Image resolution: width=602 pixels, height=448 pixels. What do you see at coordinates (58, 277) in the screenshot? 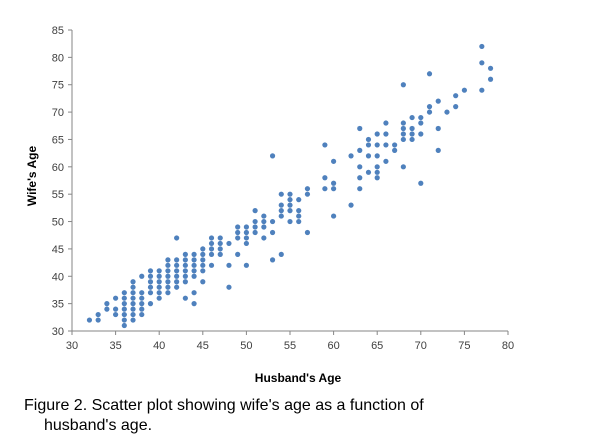
I see `y-tick-label: 40` at bounding box center [58, 277].